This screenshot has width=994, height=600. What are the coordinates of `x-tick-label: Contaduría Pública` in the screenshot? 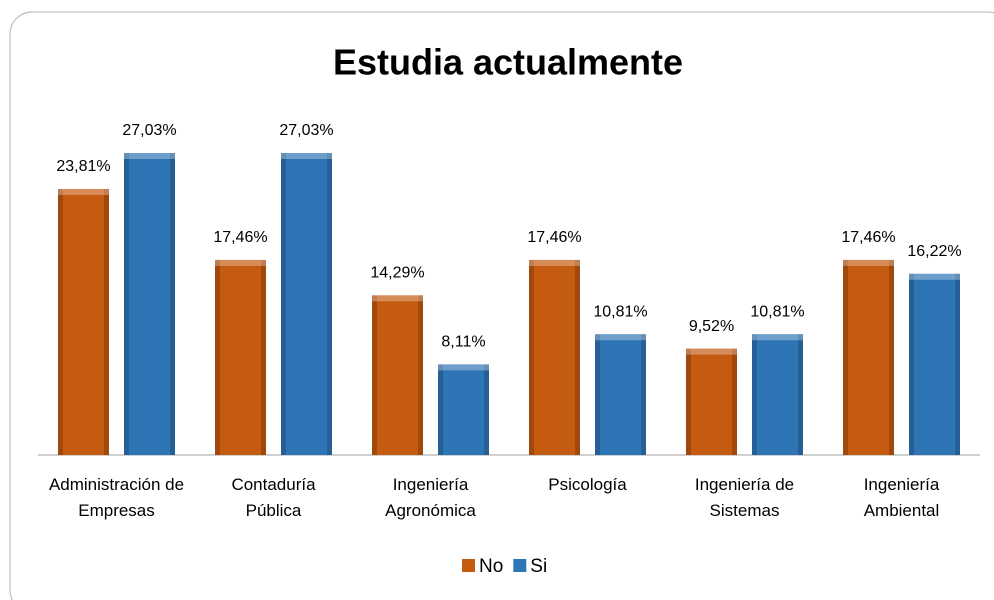 It's located at (273, 497).